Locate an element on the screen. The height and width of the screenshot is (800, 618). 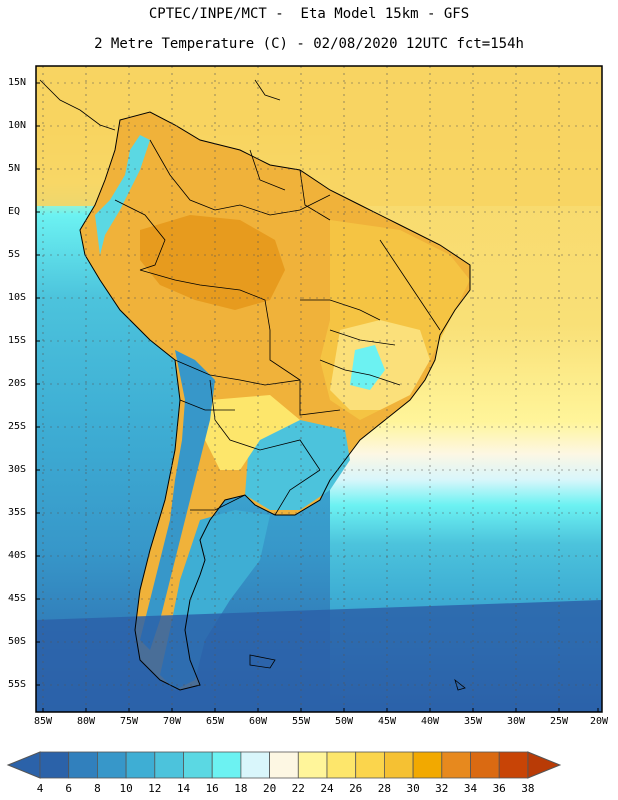
amazon-hot-region is located at coordinates (212, 262).